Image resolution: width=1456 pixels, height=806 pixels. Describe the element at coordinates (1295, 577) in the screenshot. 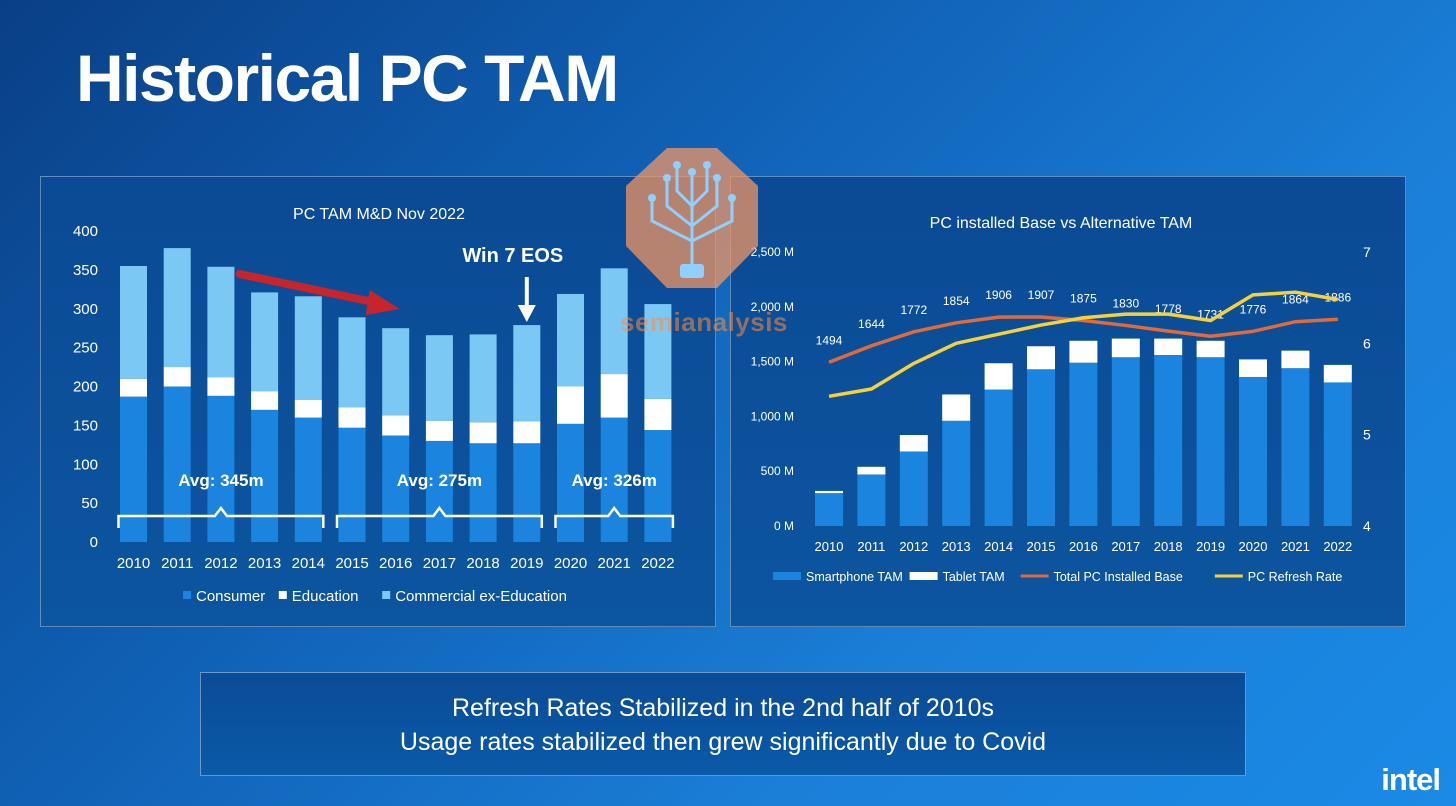

I see `legend-label: PC Refresh Rate` at that location.